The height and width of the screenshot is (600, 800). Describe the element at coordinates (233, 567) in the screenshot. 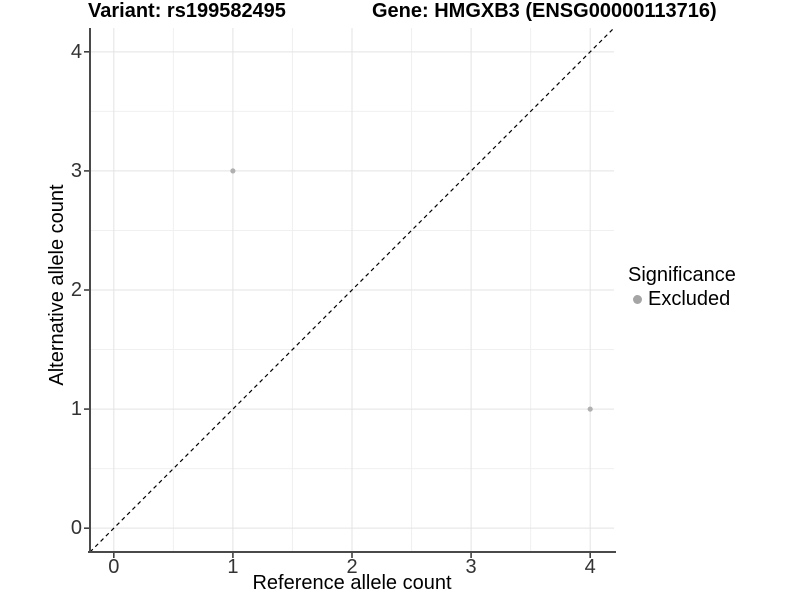

I see `x-tick-label: 1` at that location.